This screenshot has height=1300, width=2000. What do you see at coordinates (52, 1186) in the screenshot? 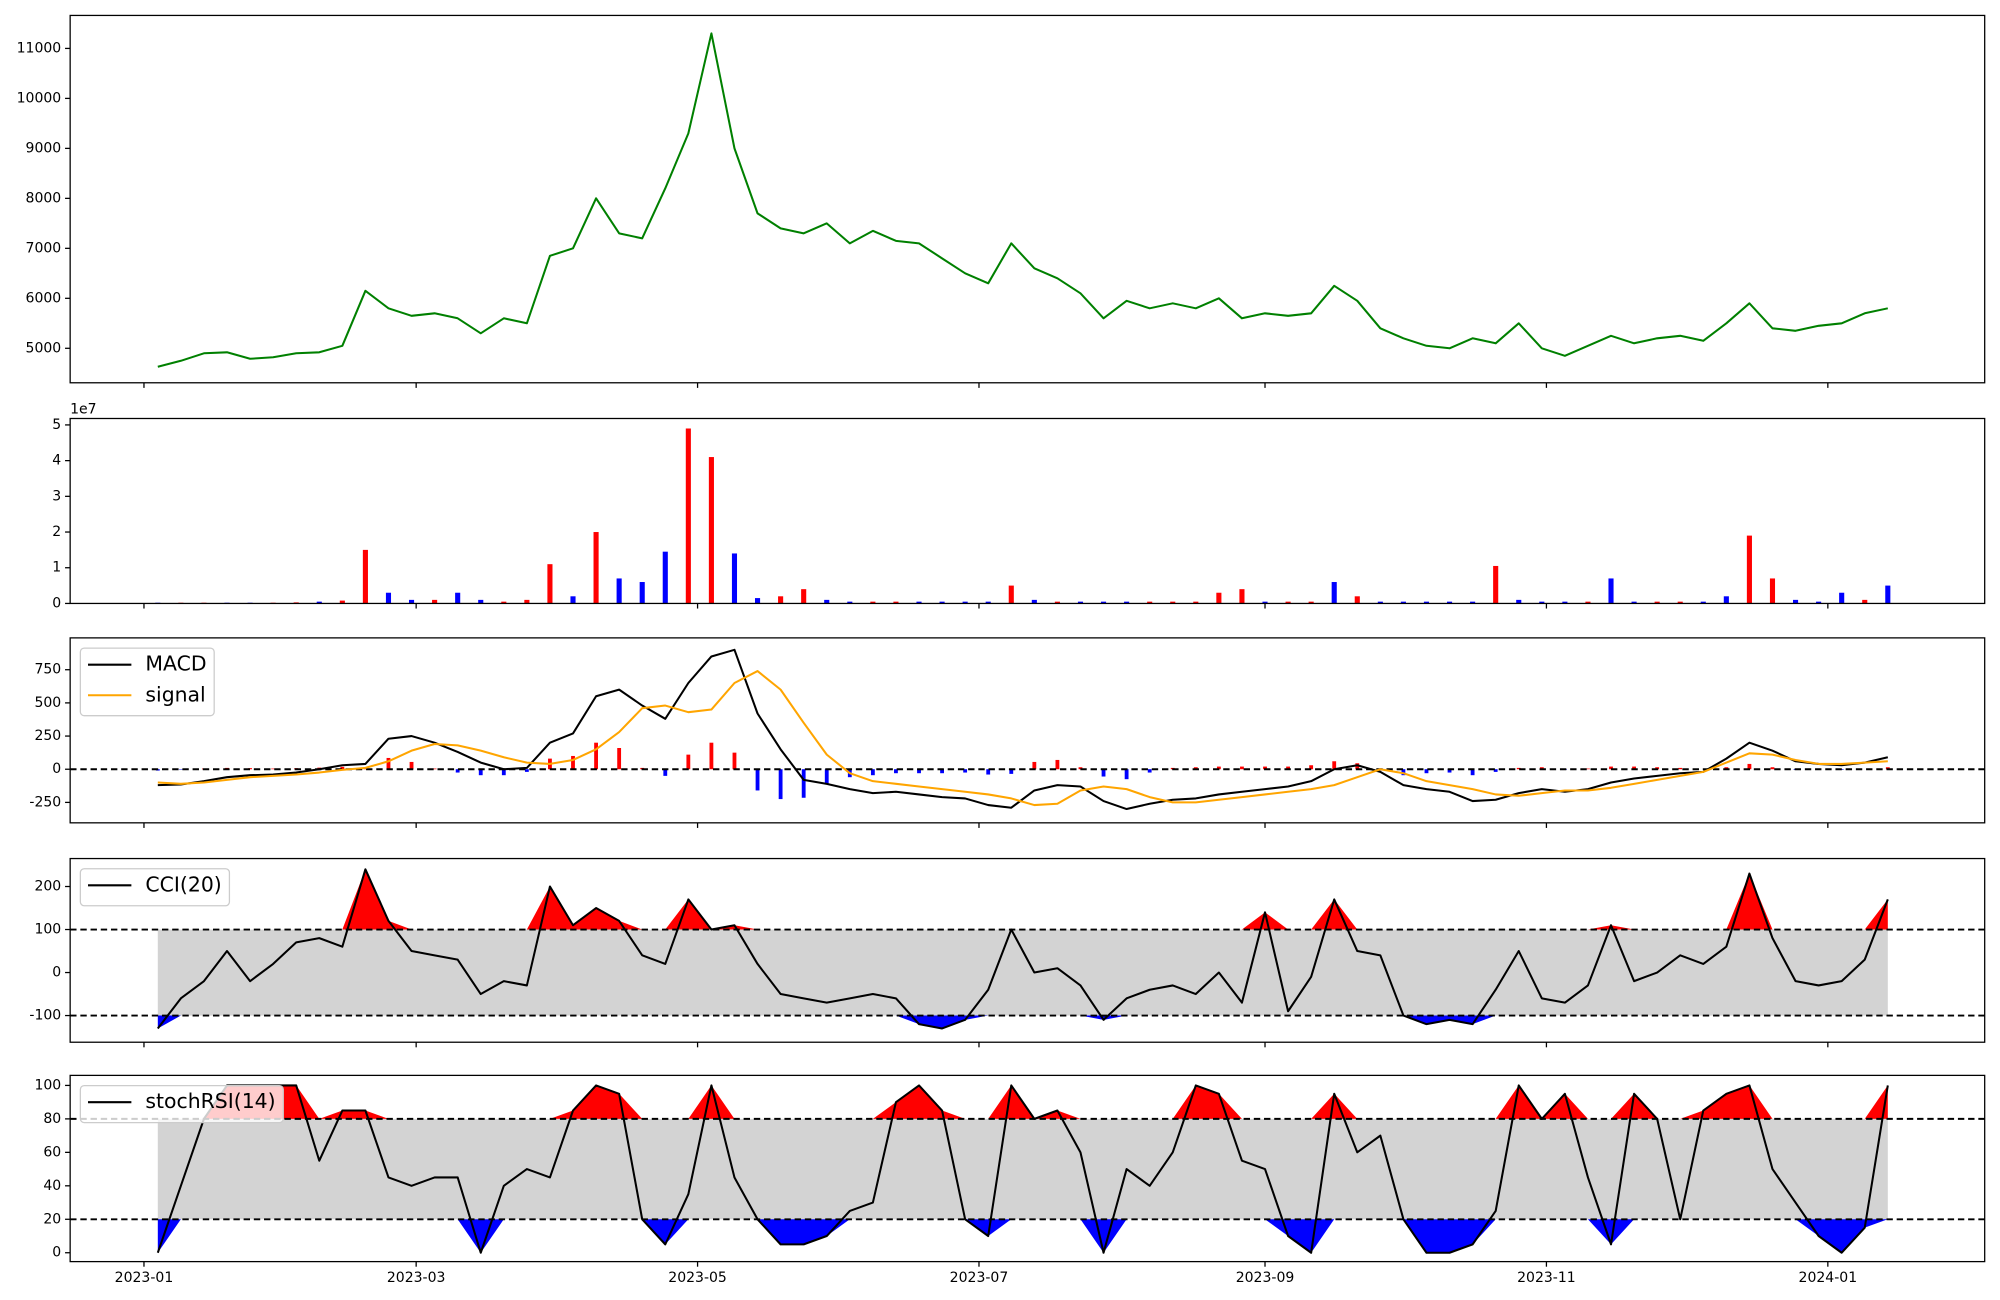
I see `y-tick-label: 40` at bounding box center [52, 1186].